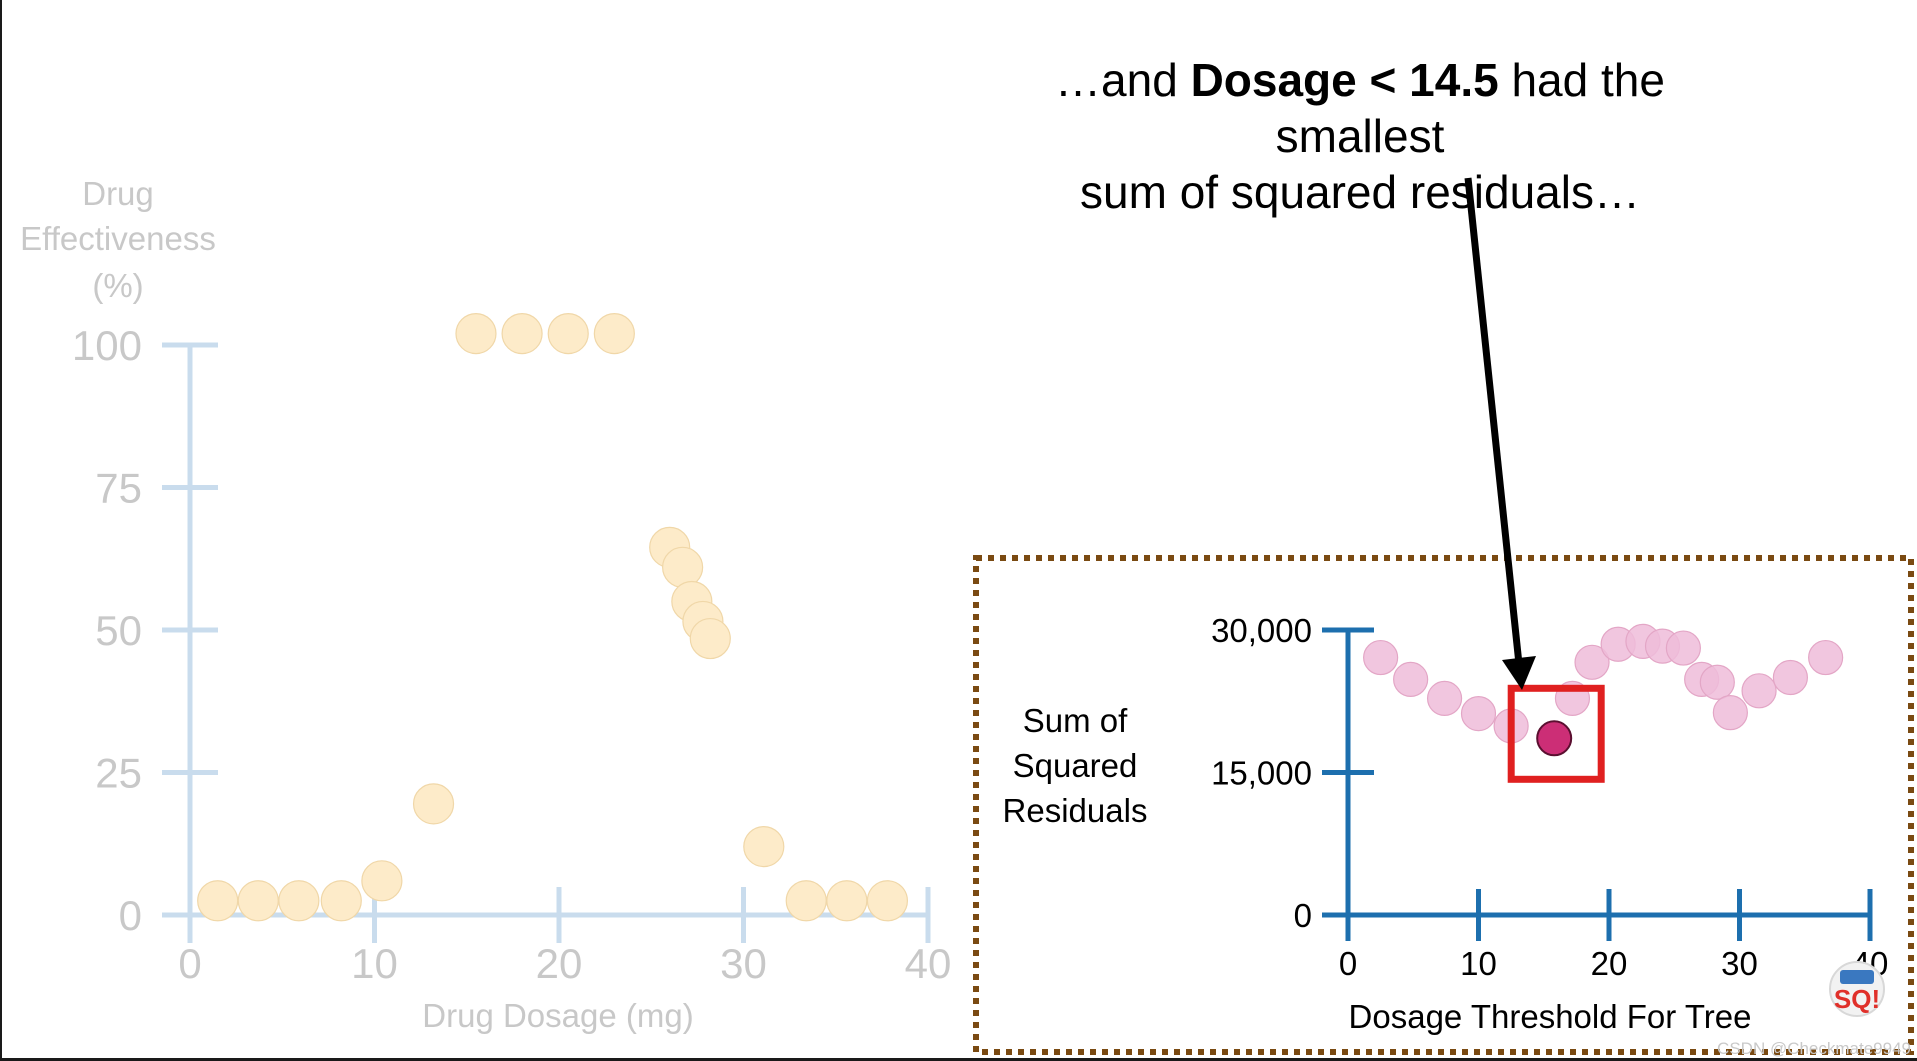 The width and height of the screenshot is (1917, 1061). I want to click on ssr-y-tick-label: 30,000, so click(1261, 630).